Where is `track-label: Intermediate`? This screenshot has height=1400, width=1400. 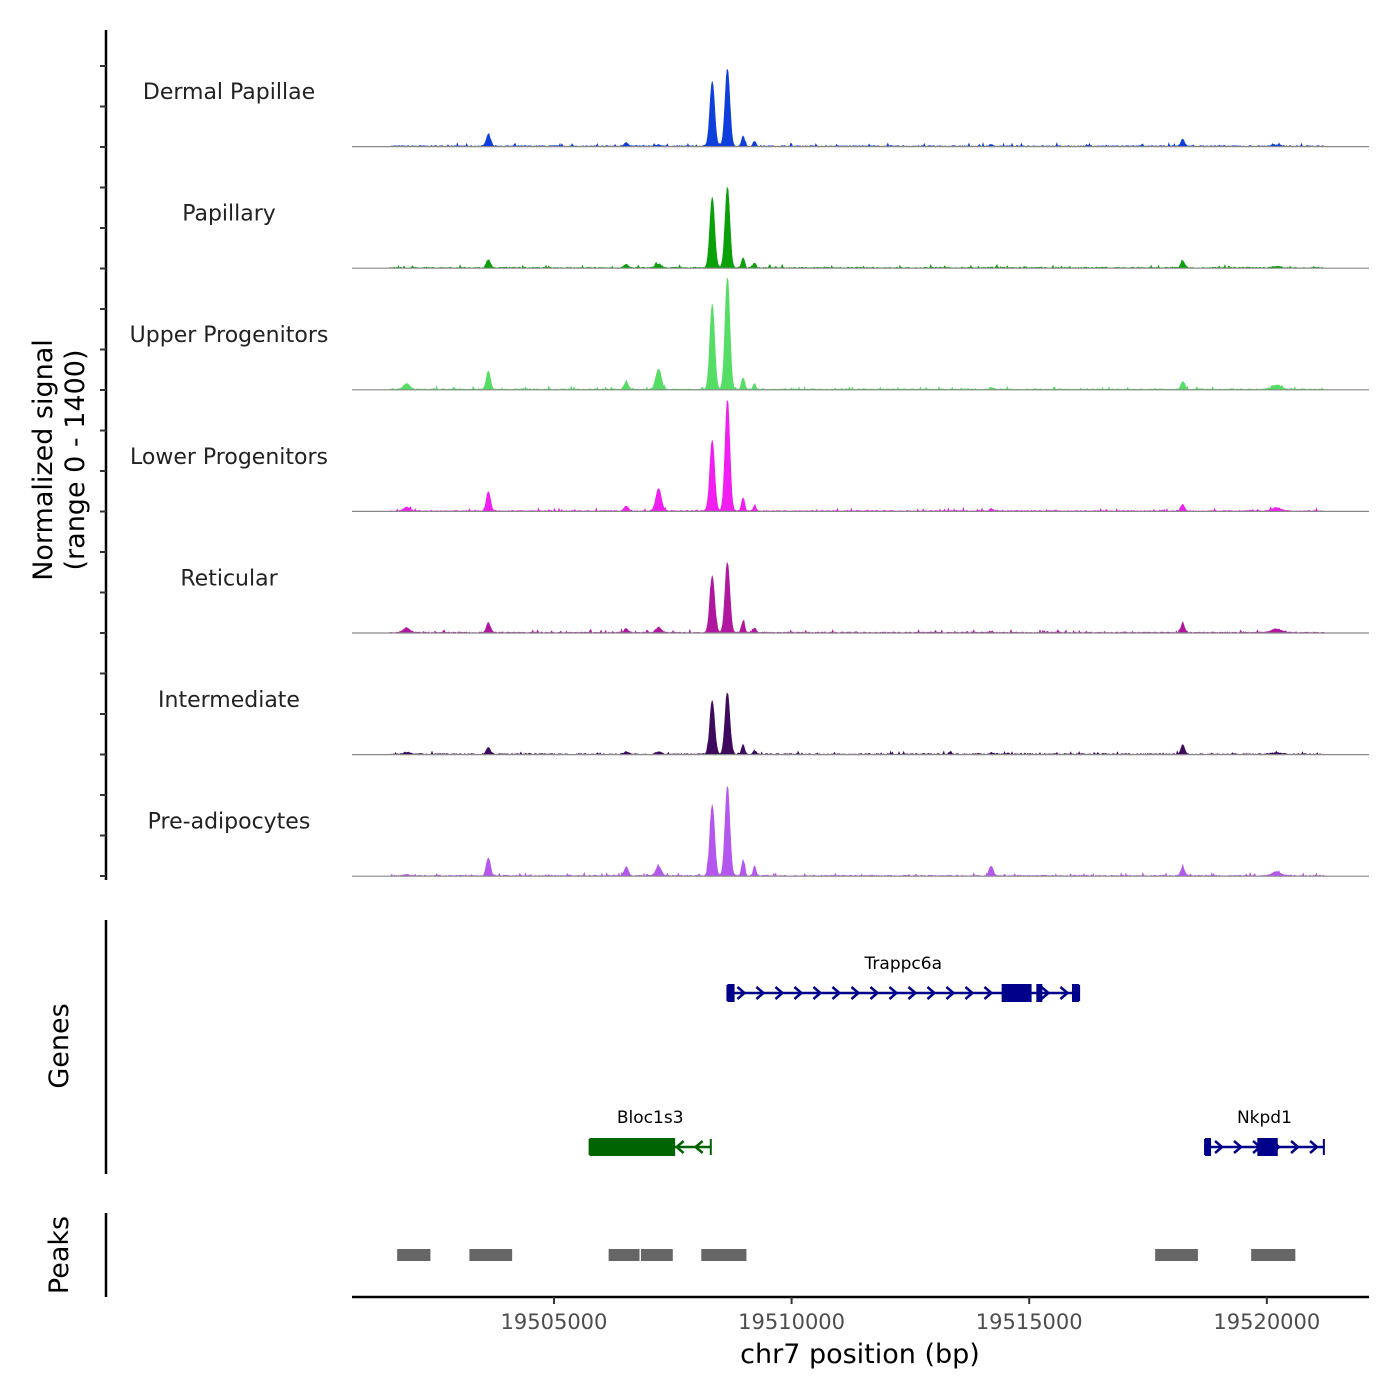
track-label: Intermediate is located at coordinates (229, 700).